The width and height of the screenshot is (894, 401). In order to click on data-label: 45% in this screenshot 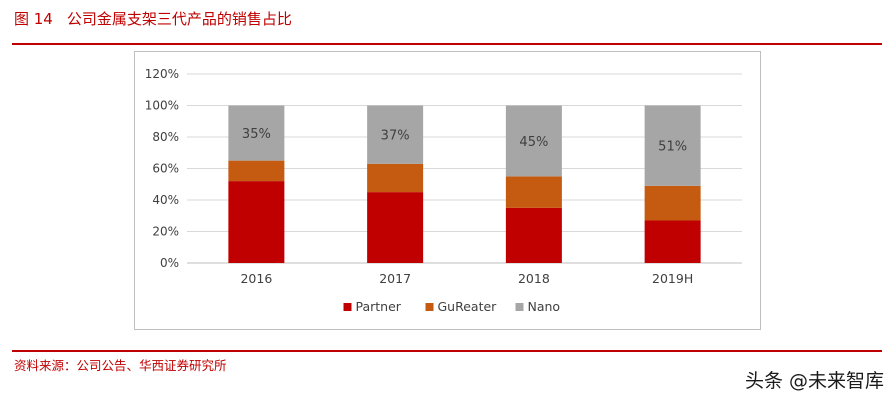, I will do `click(533, 142)`.